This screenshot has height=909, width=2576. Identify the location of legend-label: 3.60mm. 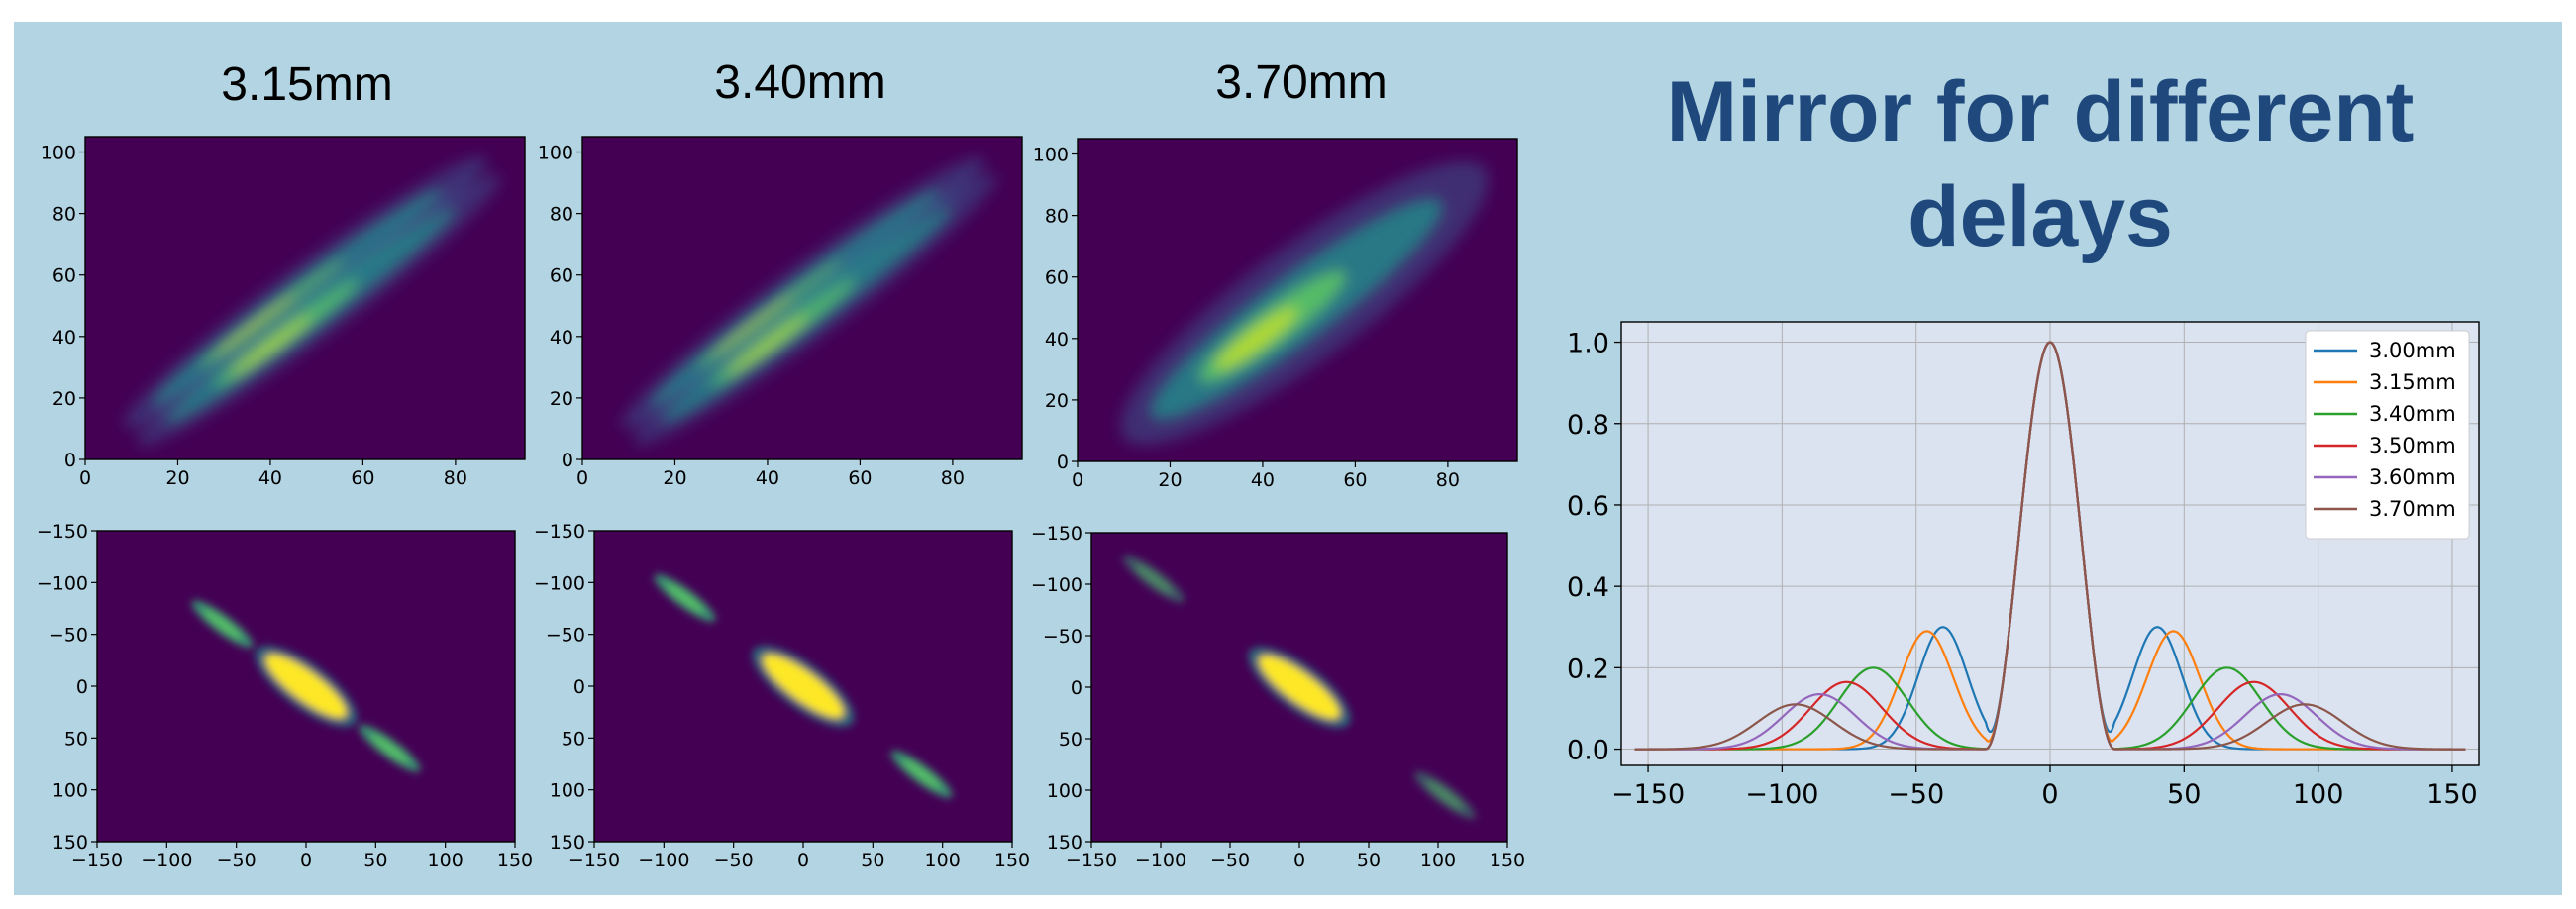
(2412, 477).